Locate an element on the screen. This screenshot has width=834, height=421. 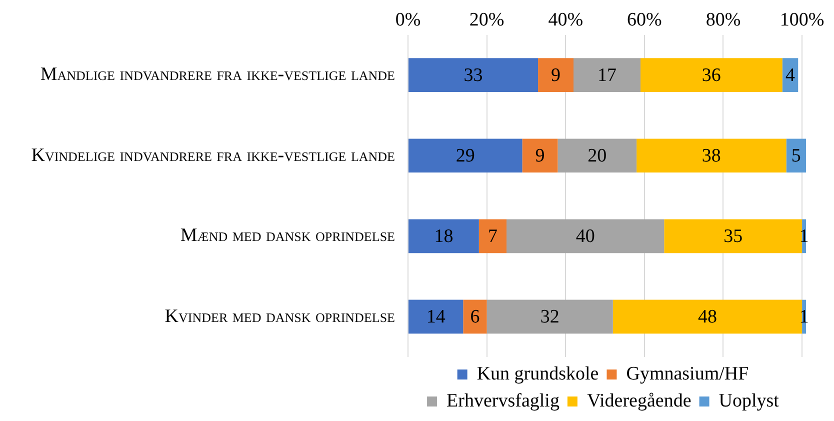
data-label: 7 is located at coordinates (493, 237).